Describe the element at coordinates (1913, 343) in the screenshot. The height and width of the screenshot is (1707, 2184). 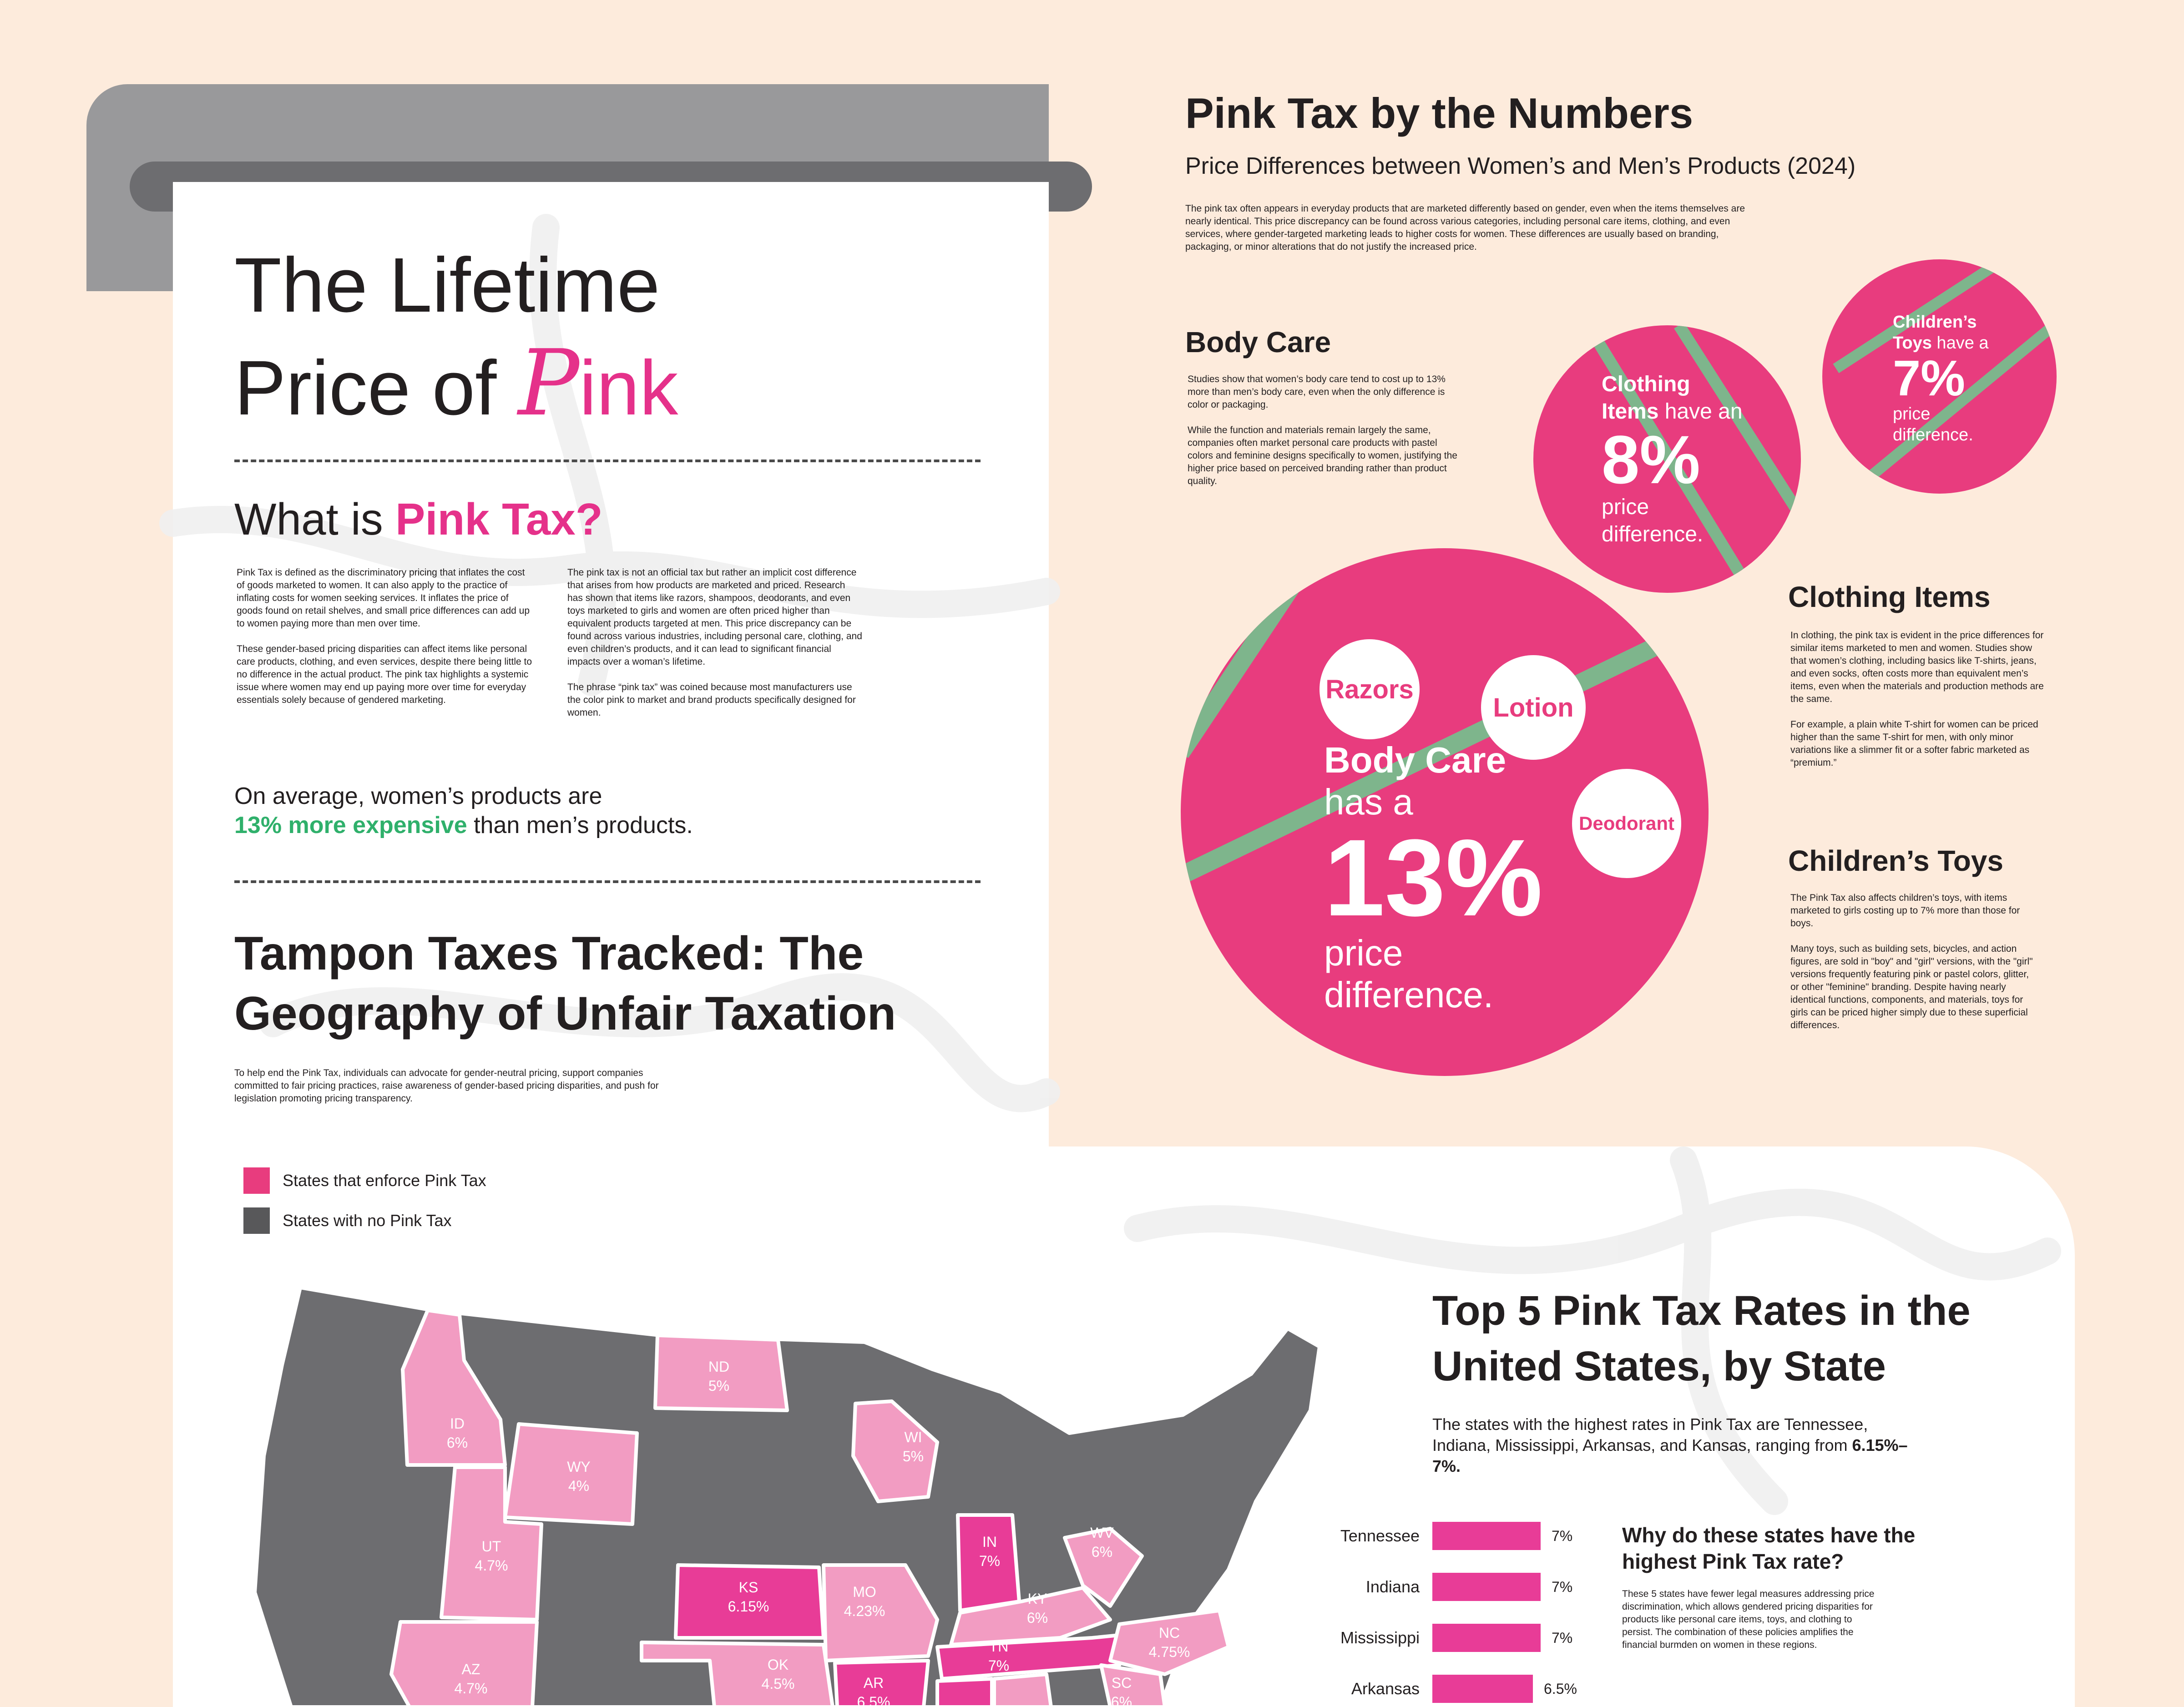
I see `circle-bold: Toys` at that location.